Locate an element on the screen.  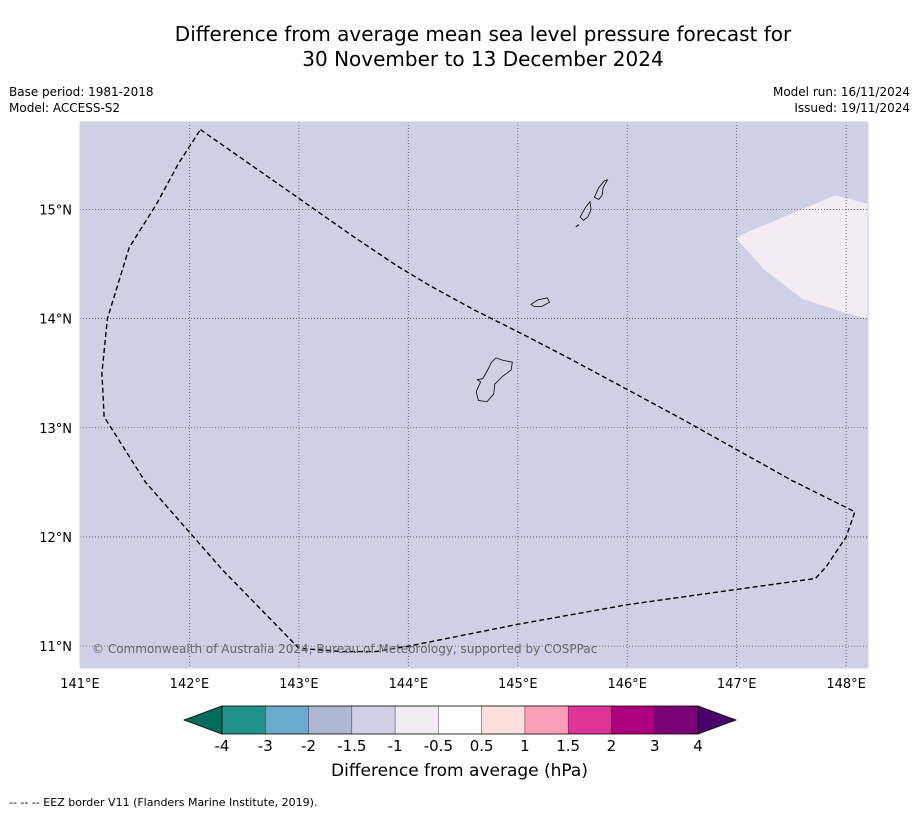
issued-date: Issued: 19/11/2024 is located at coordinates (852, 108).